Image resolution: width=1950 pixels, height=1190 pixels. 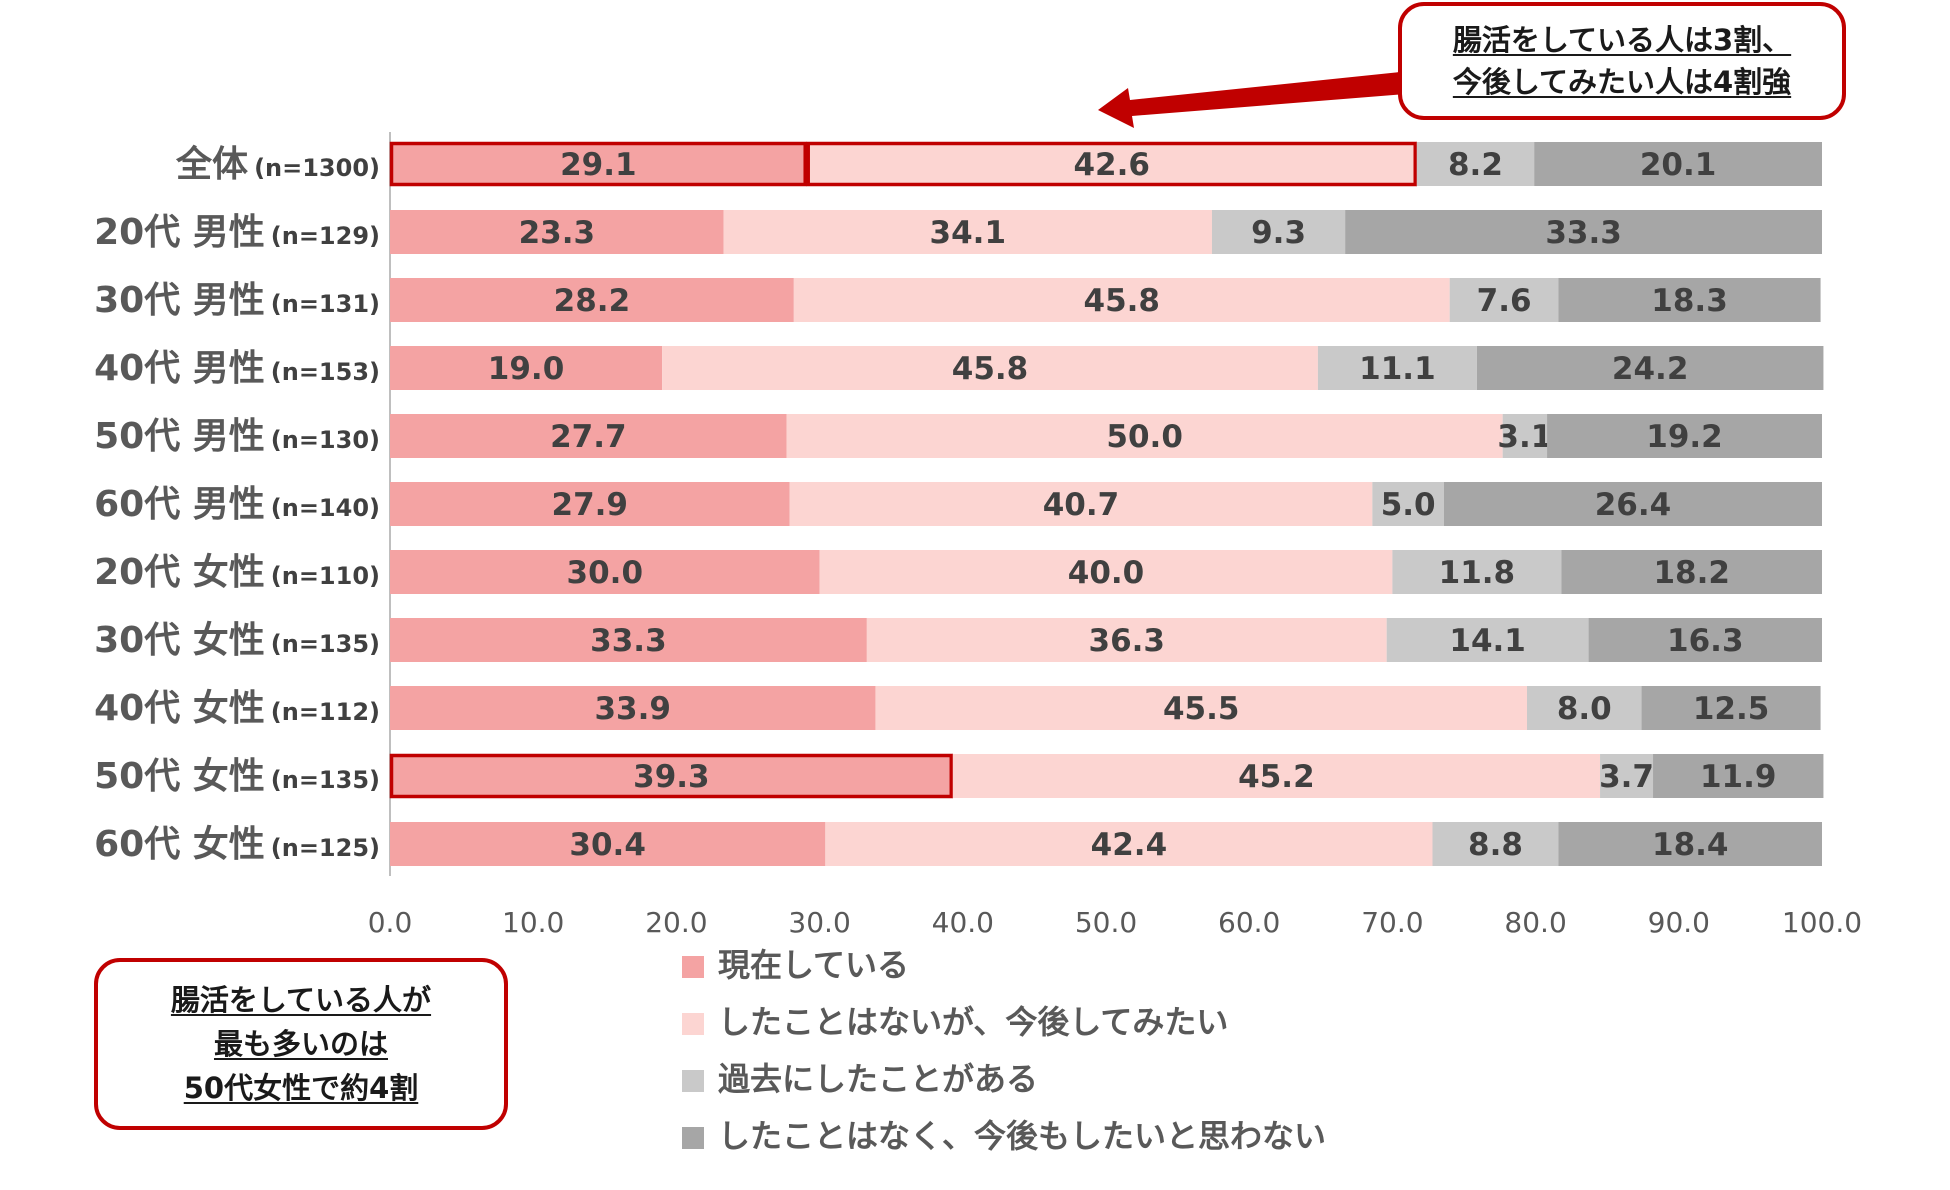 What do you see at coordinates (592, 301) in the screenshot?
I see `data-label-2-0: 28.2` at bounding box center [592, 301].